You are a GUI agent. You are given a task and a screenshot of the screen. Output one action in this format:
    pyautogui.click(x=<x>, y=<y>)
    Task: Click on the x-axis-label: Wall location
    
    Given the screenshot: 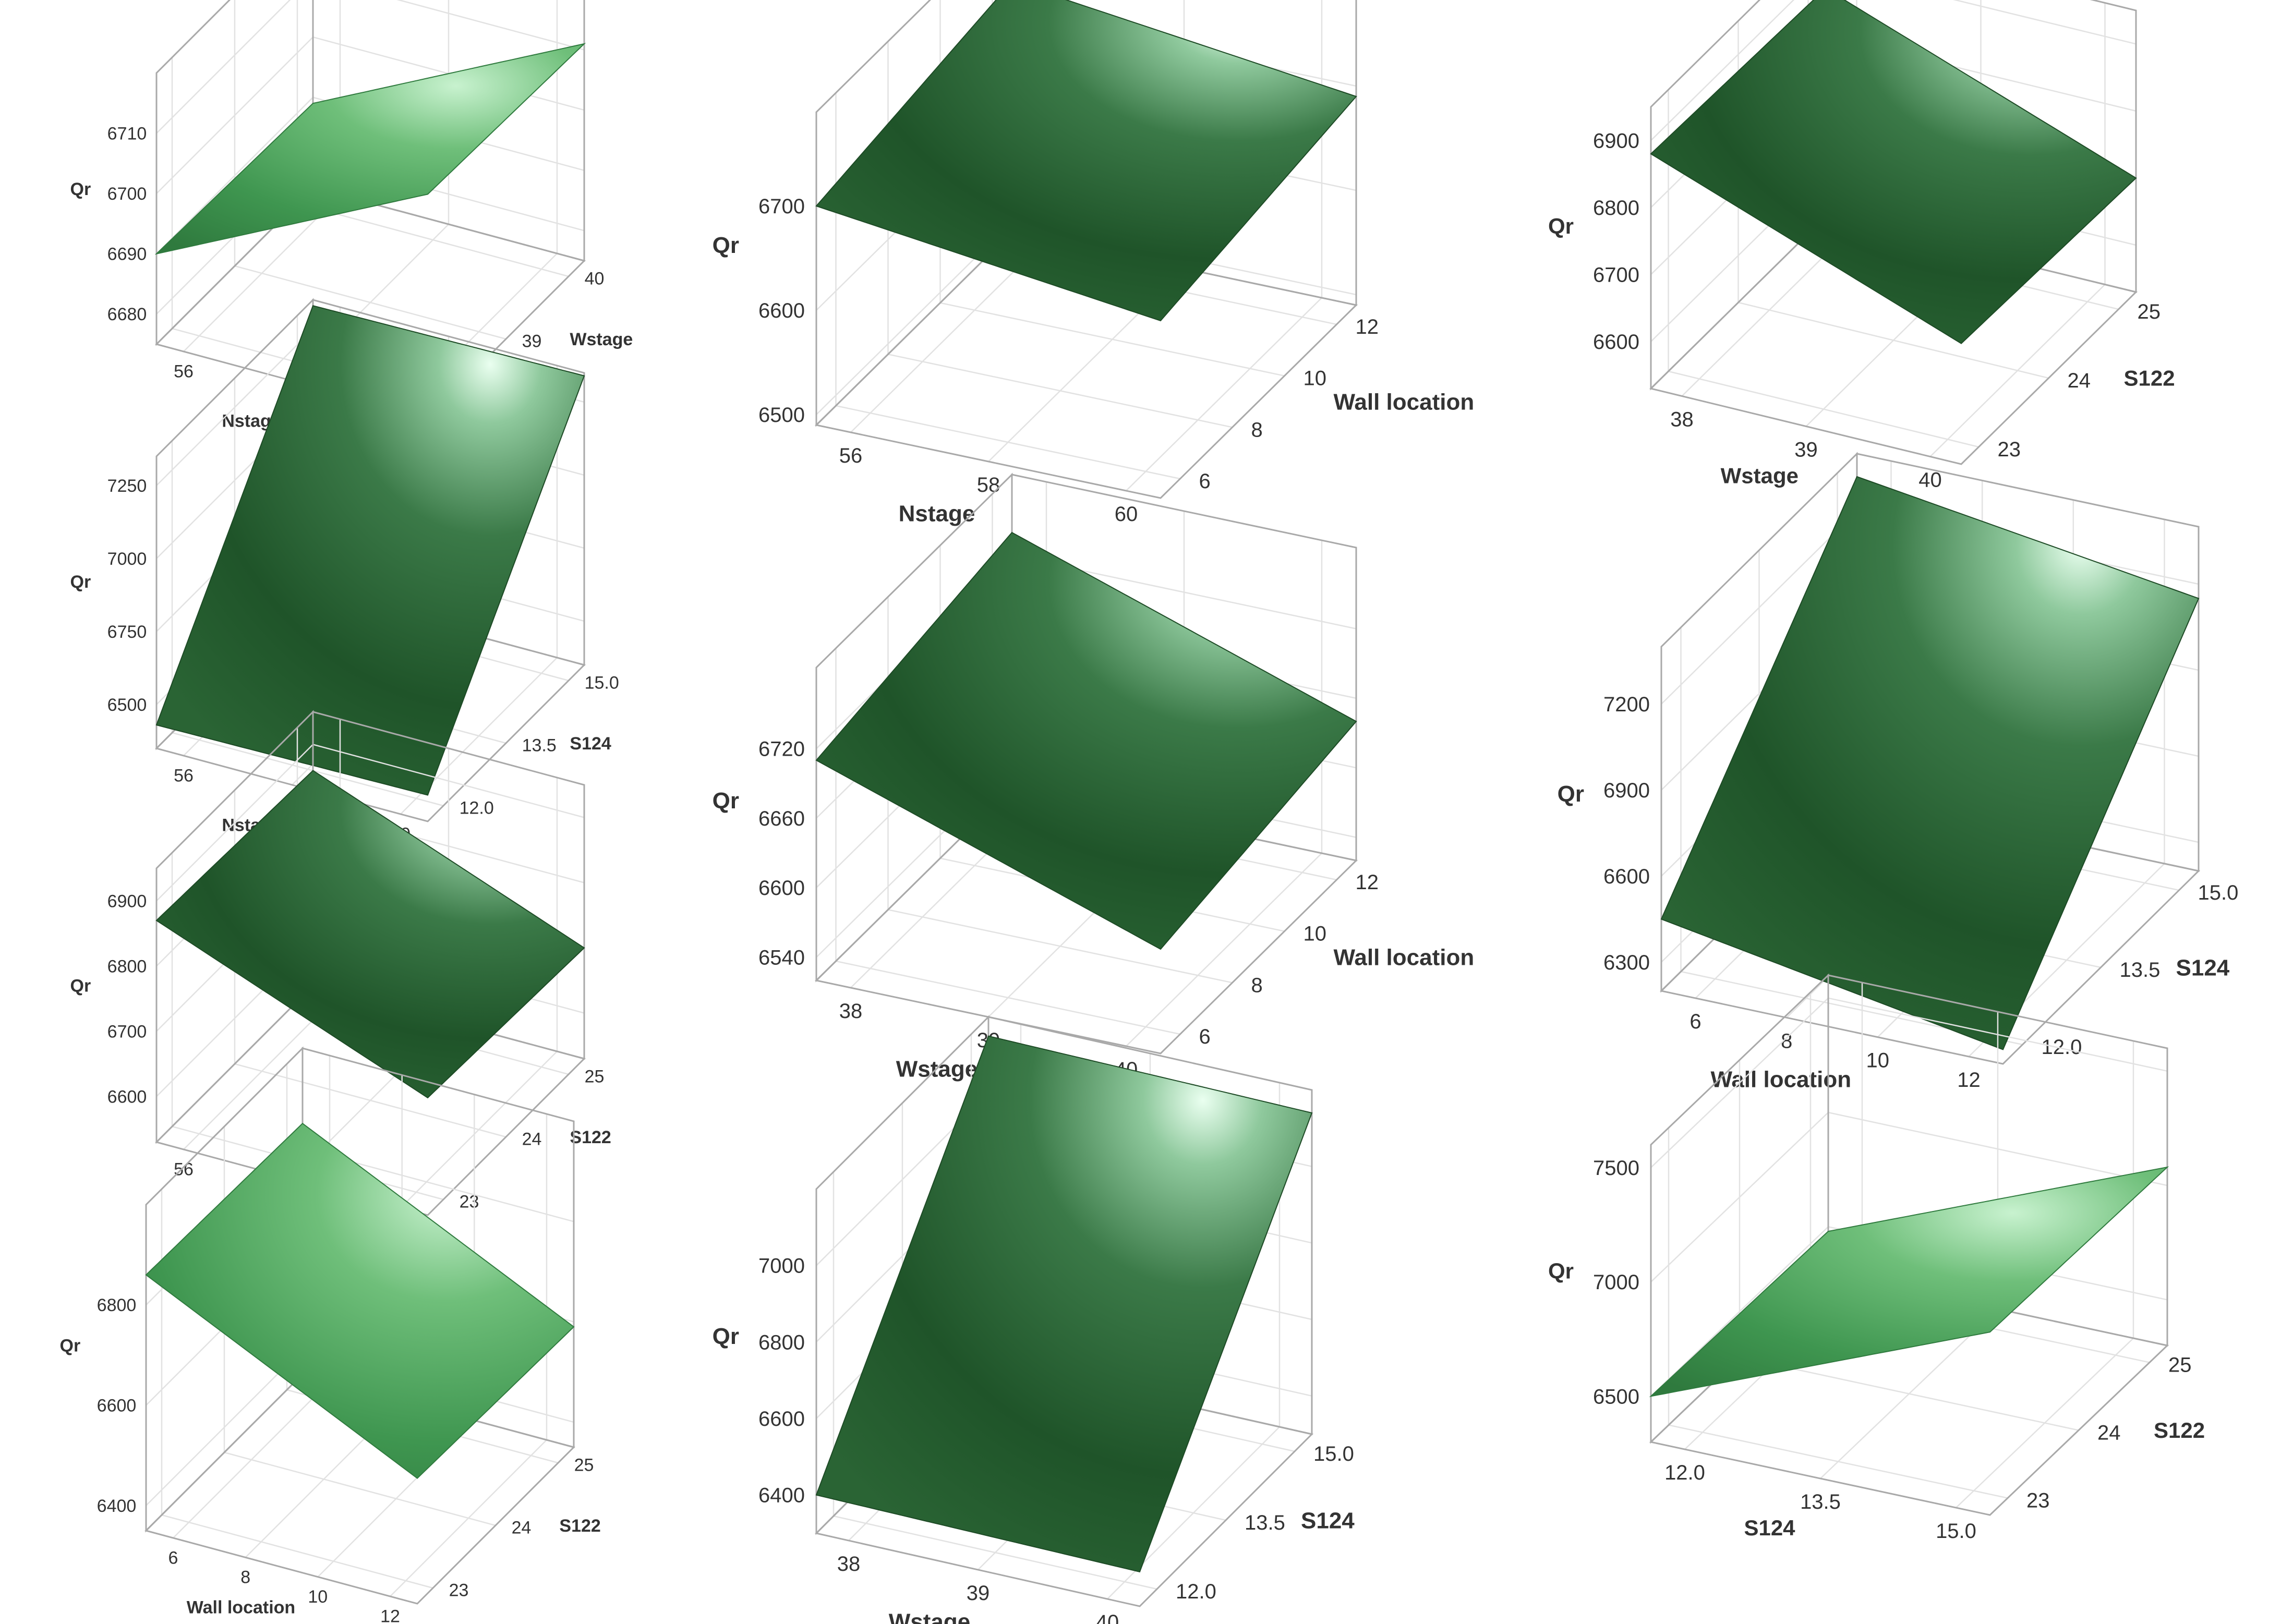 What is the action you would take?
    pyautogui.click(x=241, y=1607)
    